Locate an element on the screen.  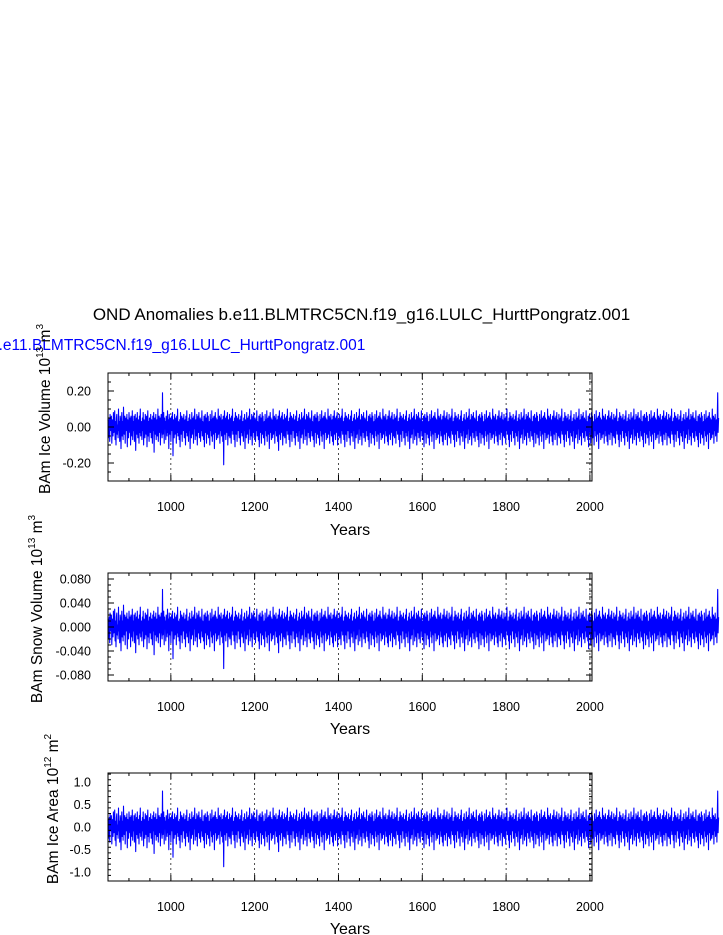
y-tick-label: -0.5 is located at coordinates (80, 850).